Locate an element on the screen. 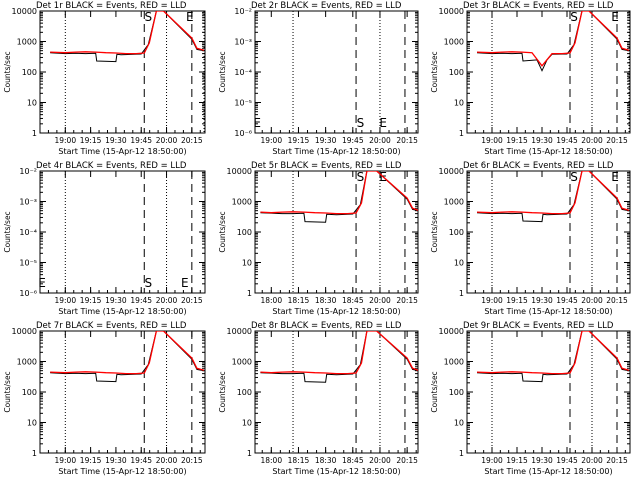 The width and height of the screenshot is (640, 480). x-tick-label: 18:45 is located at coordinates (353, 300).